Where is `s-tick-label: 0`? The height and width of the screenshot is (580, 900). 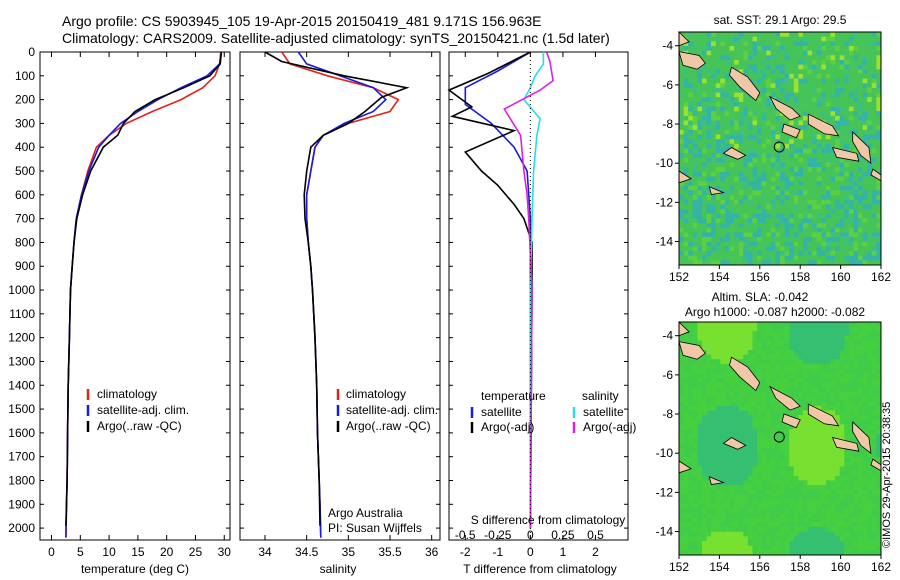
s-tick-label: 0 is located at coordinates (530, 535).